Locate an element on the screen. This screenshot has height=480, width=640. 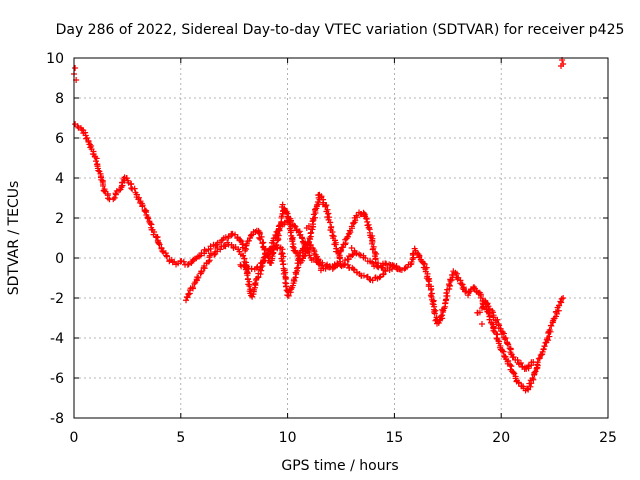
x-axis-label: GPS time / hours is located at coordinates (339, 466).